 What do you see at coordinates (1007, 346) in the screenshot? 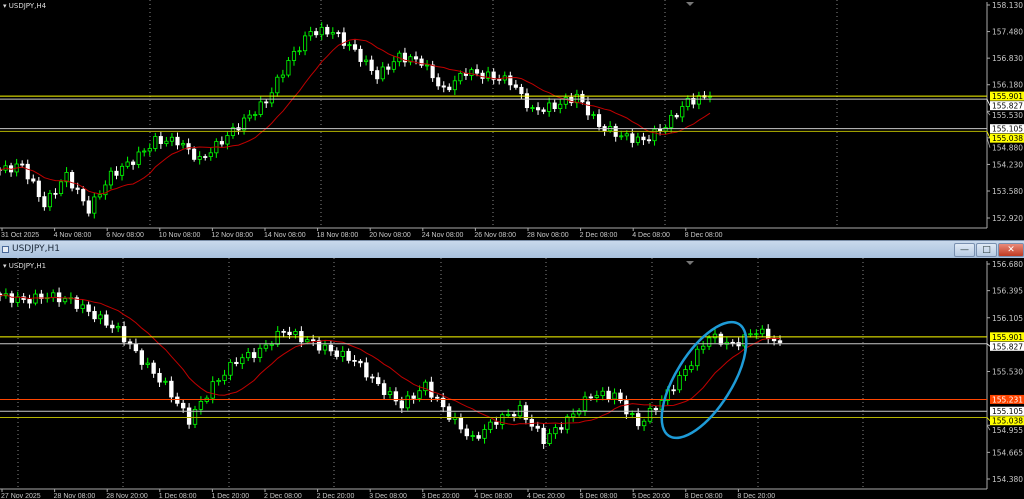
I see `price-level-label: 155.827` at bounding box center [1007, 346].